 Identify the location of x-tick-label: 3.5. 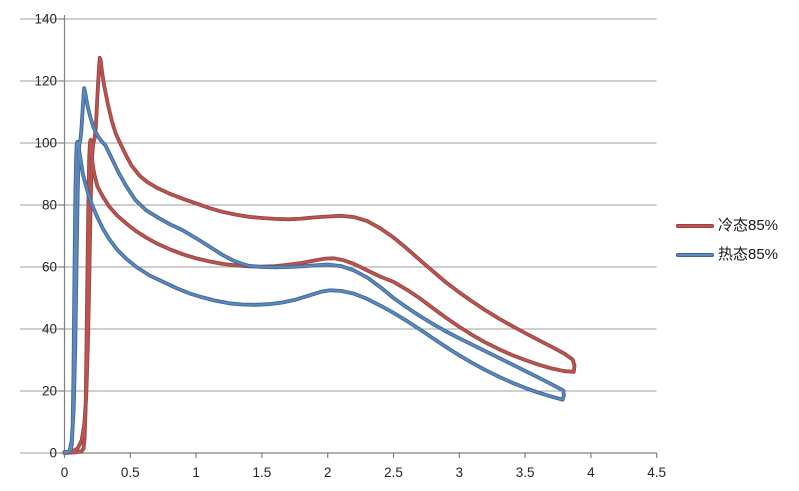
(525, 472).